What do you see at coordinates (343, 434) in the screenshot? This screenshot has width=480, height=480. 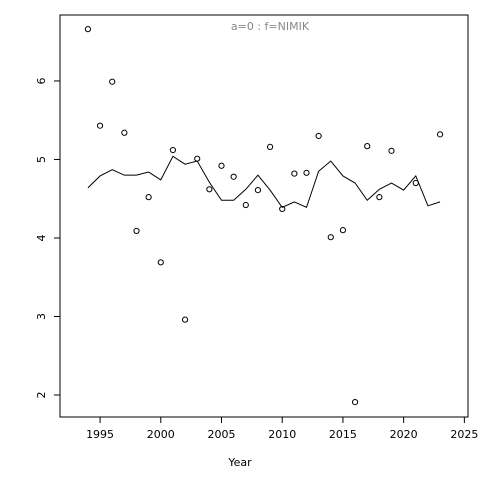 I see `x-tick-label: 2015` at bounding box center [343, 434].